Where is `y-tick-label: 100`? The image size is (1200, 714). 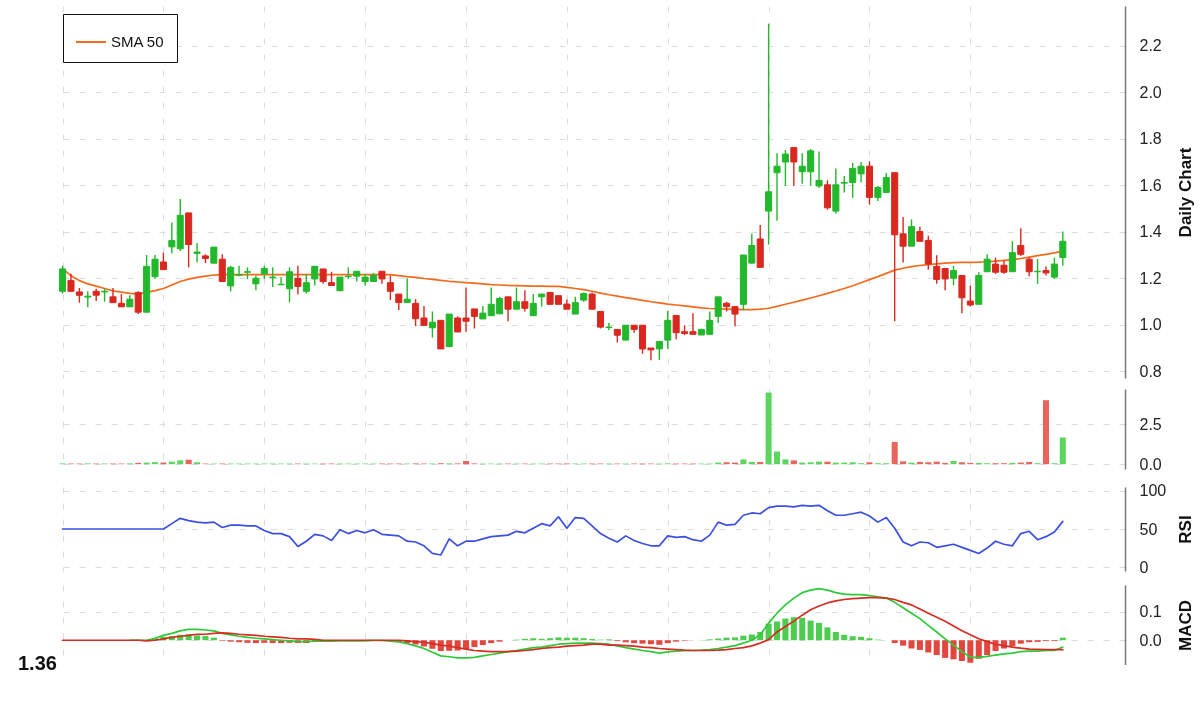
y-tick-label: 100 is located at coordinates (1153, 491).